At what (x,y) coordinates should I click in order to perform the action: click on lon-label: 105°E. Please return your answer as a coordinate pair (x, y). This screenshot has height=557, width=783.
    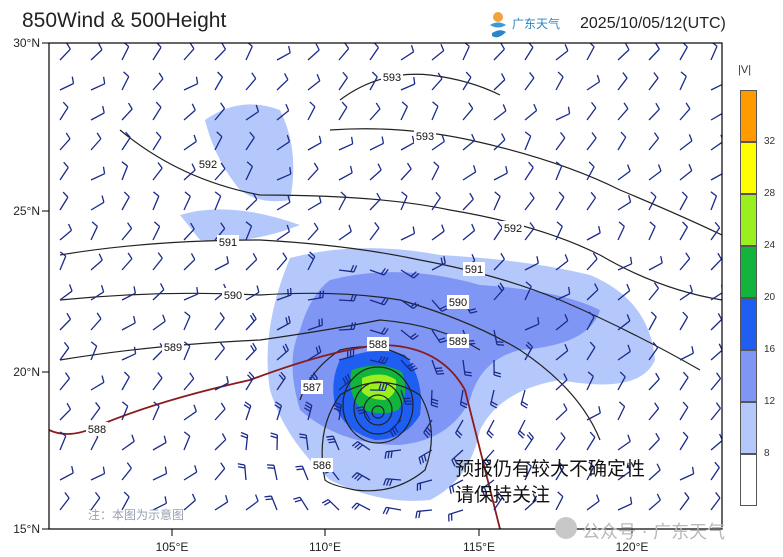
    Looking at the image, I should click on (172, 547).